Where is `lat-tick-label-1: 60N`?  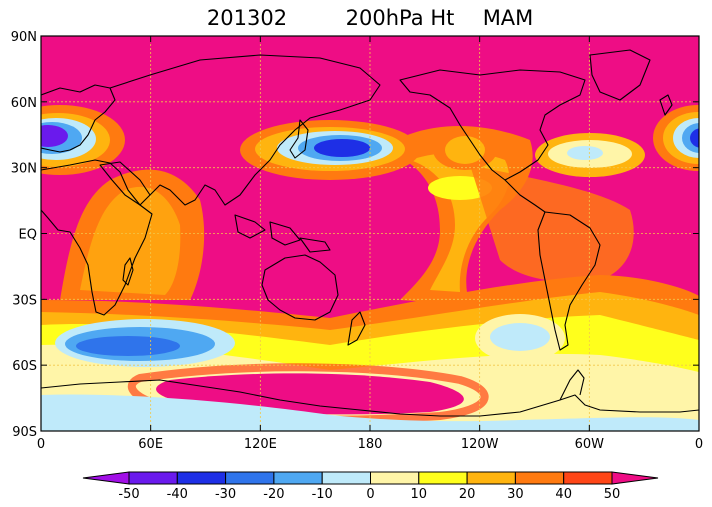
lat-tick-label-1: 60N is located at coordinates (24, 103).